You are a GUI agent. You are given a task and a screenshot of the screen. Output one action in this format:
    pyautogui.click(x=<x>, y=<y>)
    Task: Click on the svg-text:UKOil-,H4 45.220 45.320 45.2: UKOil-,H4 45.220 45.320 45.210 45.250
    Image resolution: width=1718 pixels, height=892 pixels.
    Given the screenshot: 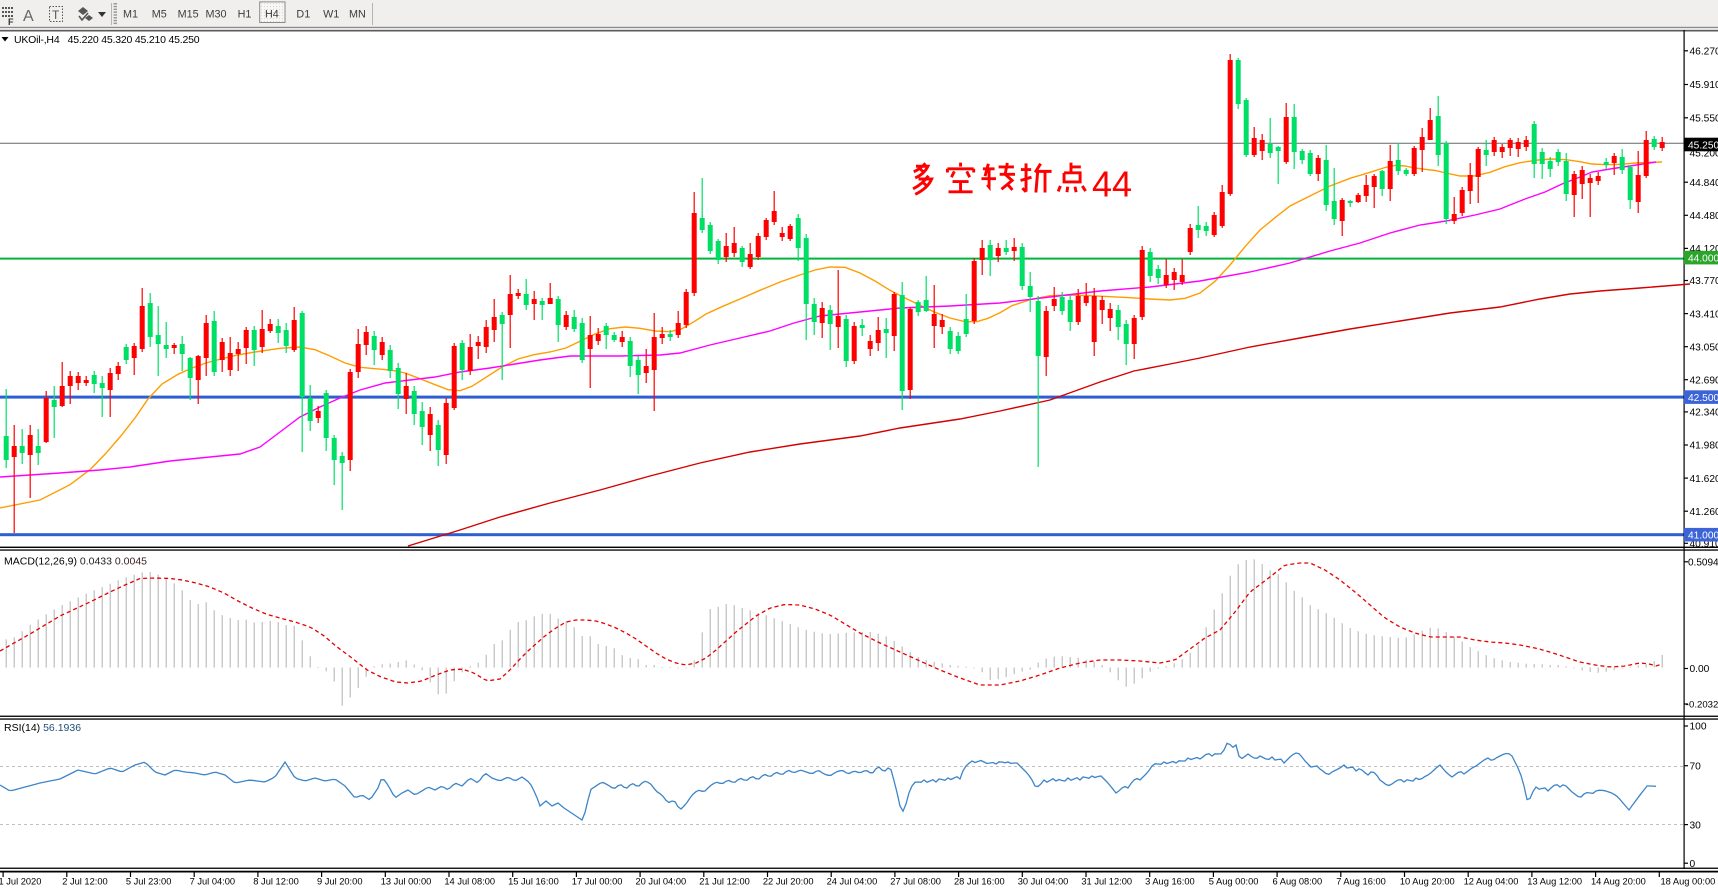 What is the action you would take?
    pyautogui.click(x=107, y=40)
    